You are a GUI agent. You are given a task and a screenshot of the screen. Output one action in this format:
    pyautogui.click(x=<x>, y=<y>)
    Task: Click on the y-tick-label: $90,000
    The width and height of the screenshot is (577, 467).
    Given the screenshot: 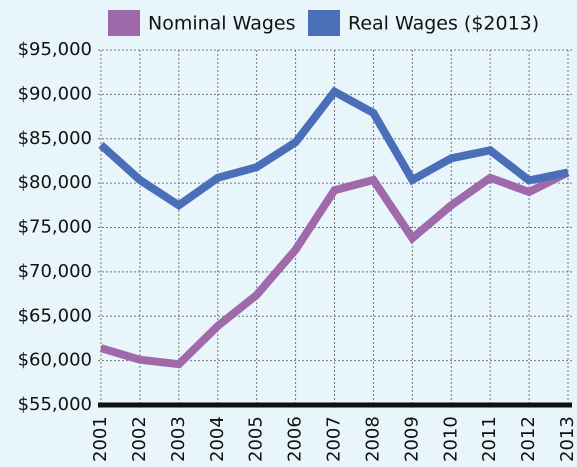 What is the action you would take?
    pyautogui.click(x=55, y=93)
    